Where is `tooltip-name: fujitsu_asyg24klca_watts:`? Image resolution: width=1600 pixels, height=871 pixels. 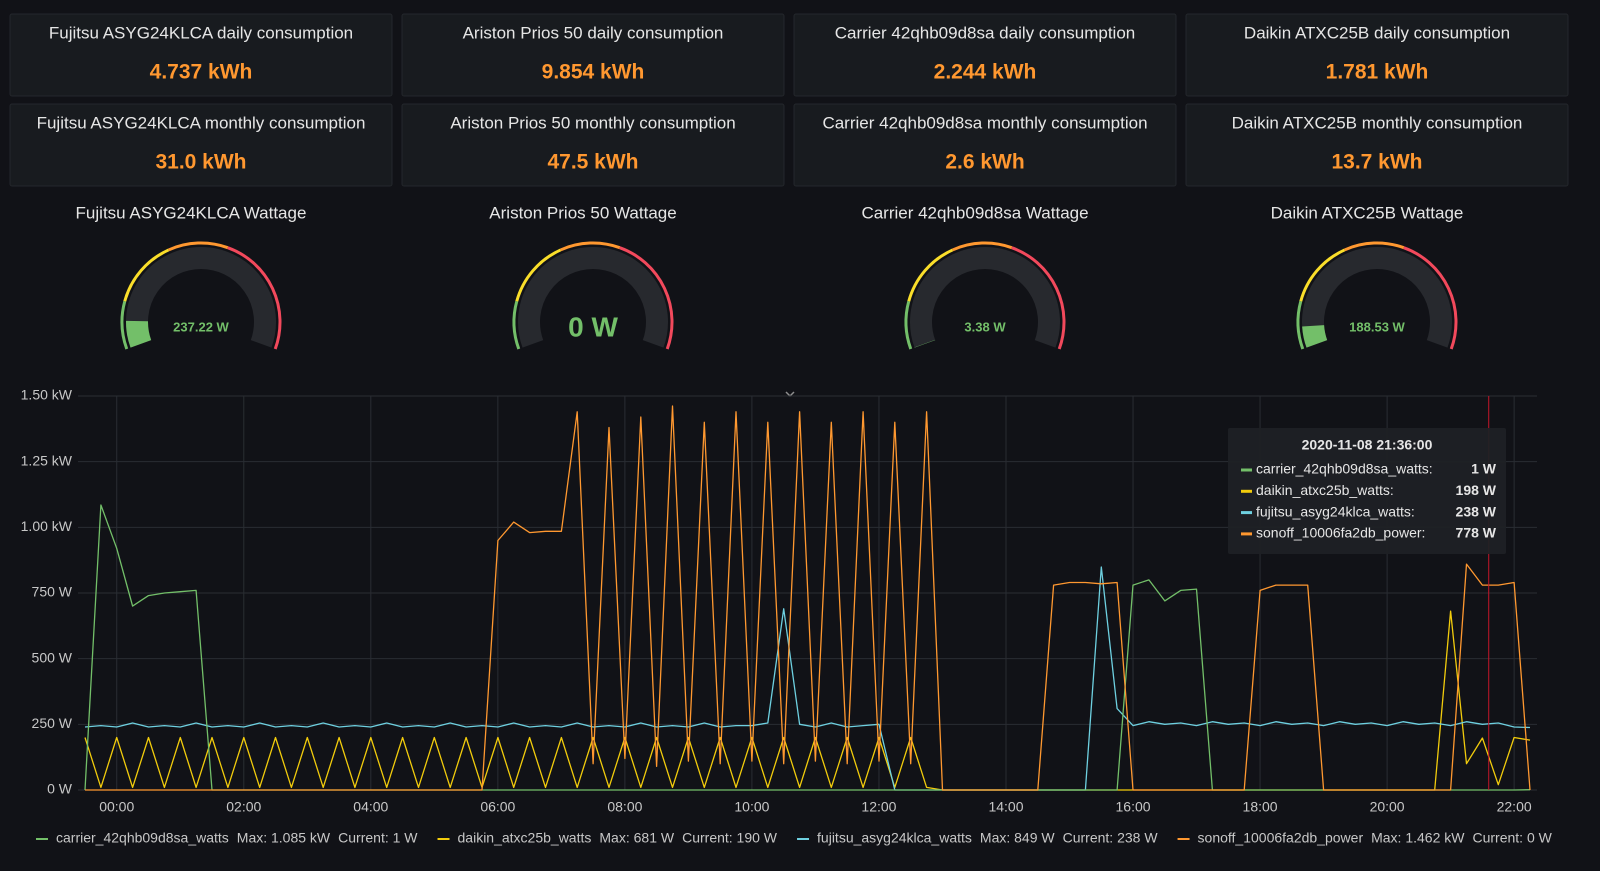
tooltip-name: fujitsu_asyg24klca_watts: is located at coordinates (1335, 511).